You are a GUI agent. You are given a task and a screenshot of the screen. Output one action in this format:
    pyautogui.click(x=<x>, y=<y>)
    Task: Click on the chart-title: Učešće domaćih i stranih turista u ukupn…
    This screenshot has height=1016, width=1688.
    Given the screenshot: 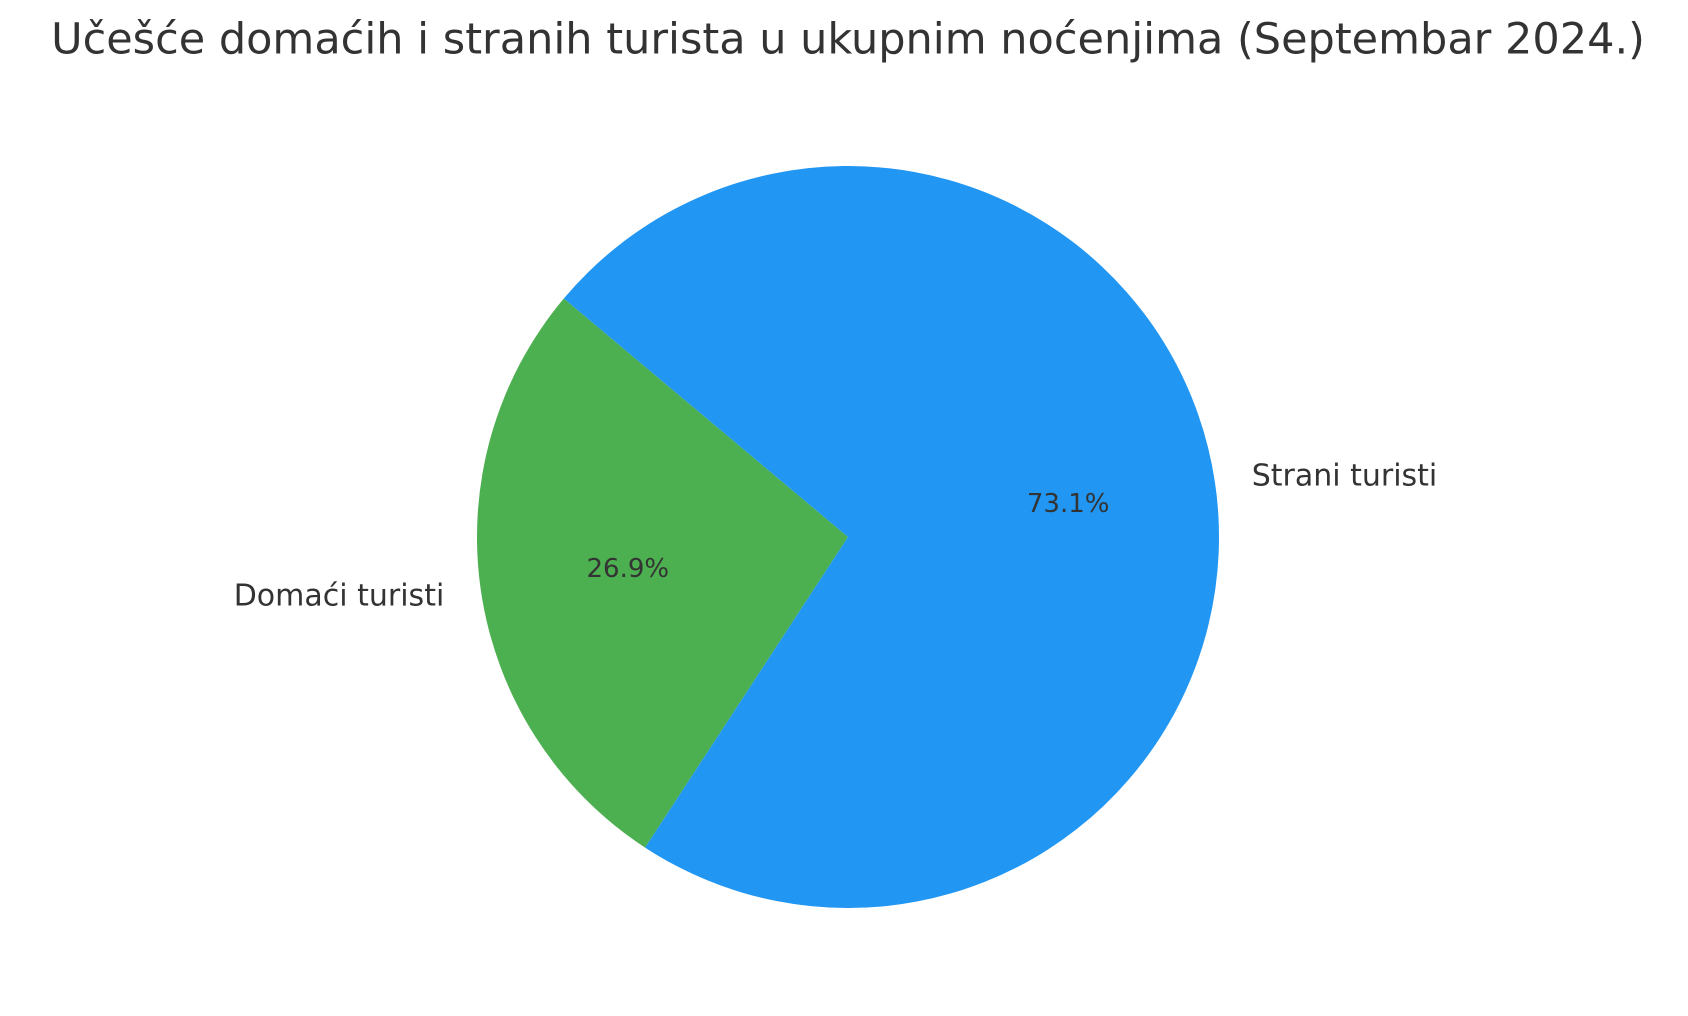 What is the action you would take?
    pyautogui.click(x=848, y=40)
    